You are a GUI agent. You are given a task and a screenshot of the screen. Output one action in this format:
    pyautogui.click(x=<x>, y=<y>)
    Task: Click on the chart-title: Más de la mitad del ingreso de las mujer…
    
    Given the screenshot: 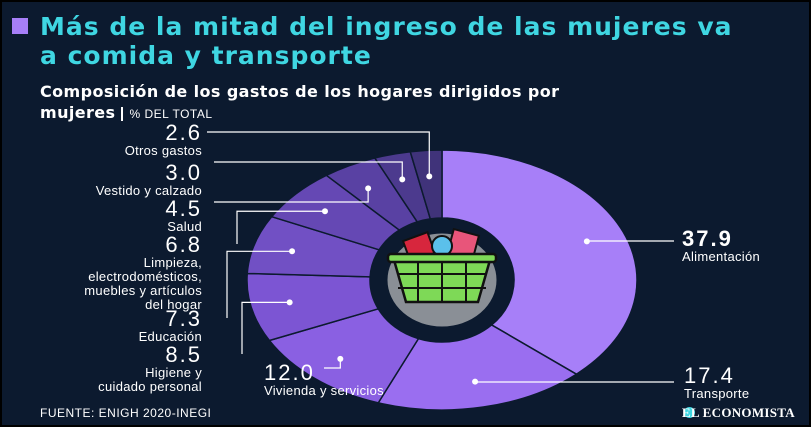 What is the action you would take?
    pyautogui.click(x=386, y=41)
    